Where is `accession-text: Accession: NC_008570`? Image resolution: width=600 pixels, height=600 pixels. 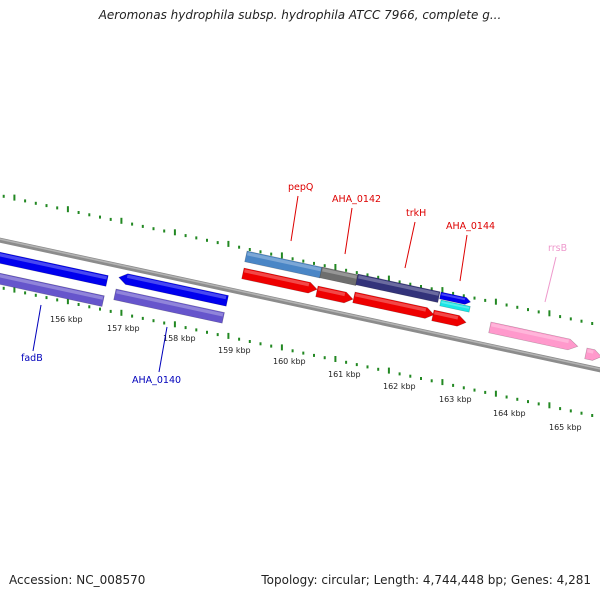 accession-text: Accession: NC_008570 is located at coordinates (77, 580).